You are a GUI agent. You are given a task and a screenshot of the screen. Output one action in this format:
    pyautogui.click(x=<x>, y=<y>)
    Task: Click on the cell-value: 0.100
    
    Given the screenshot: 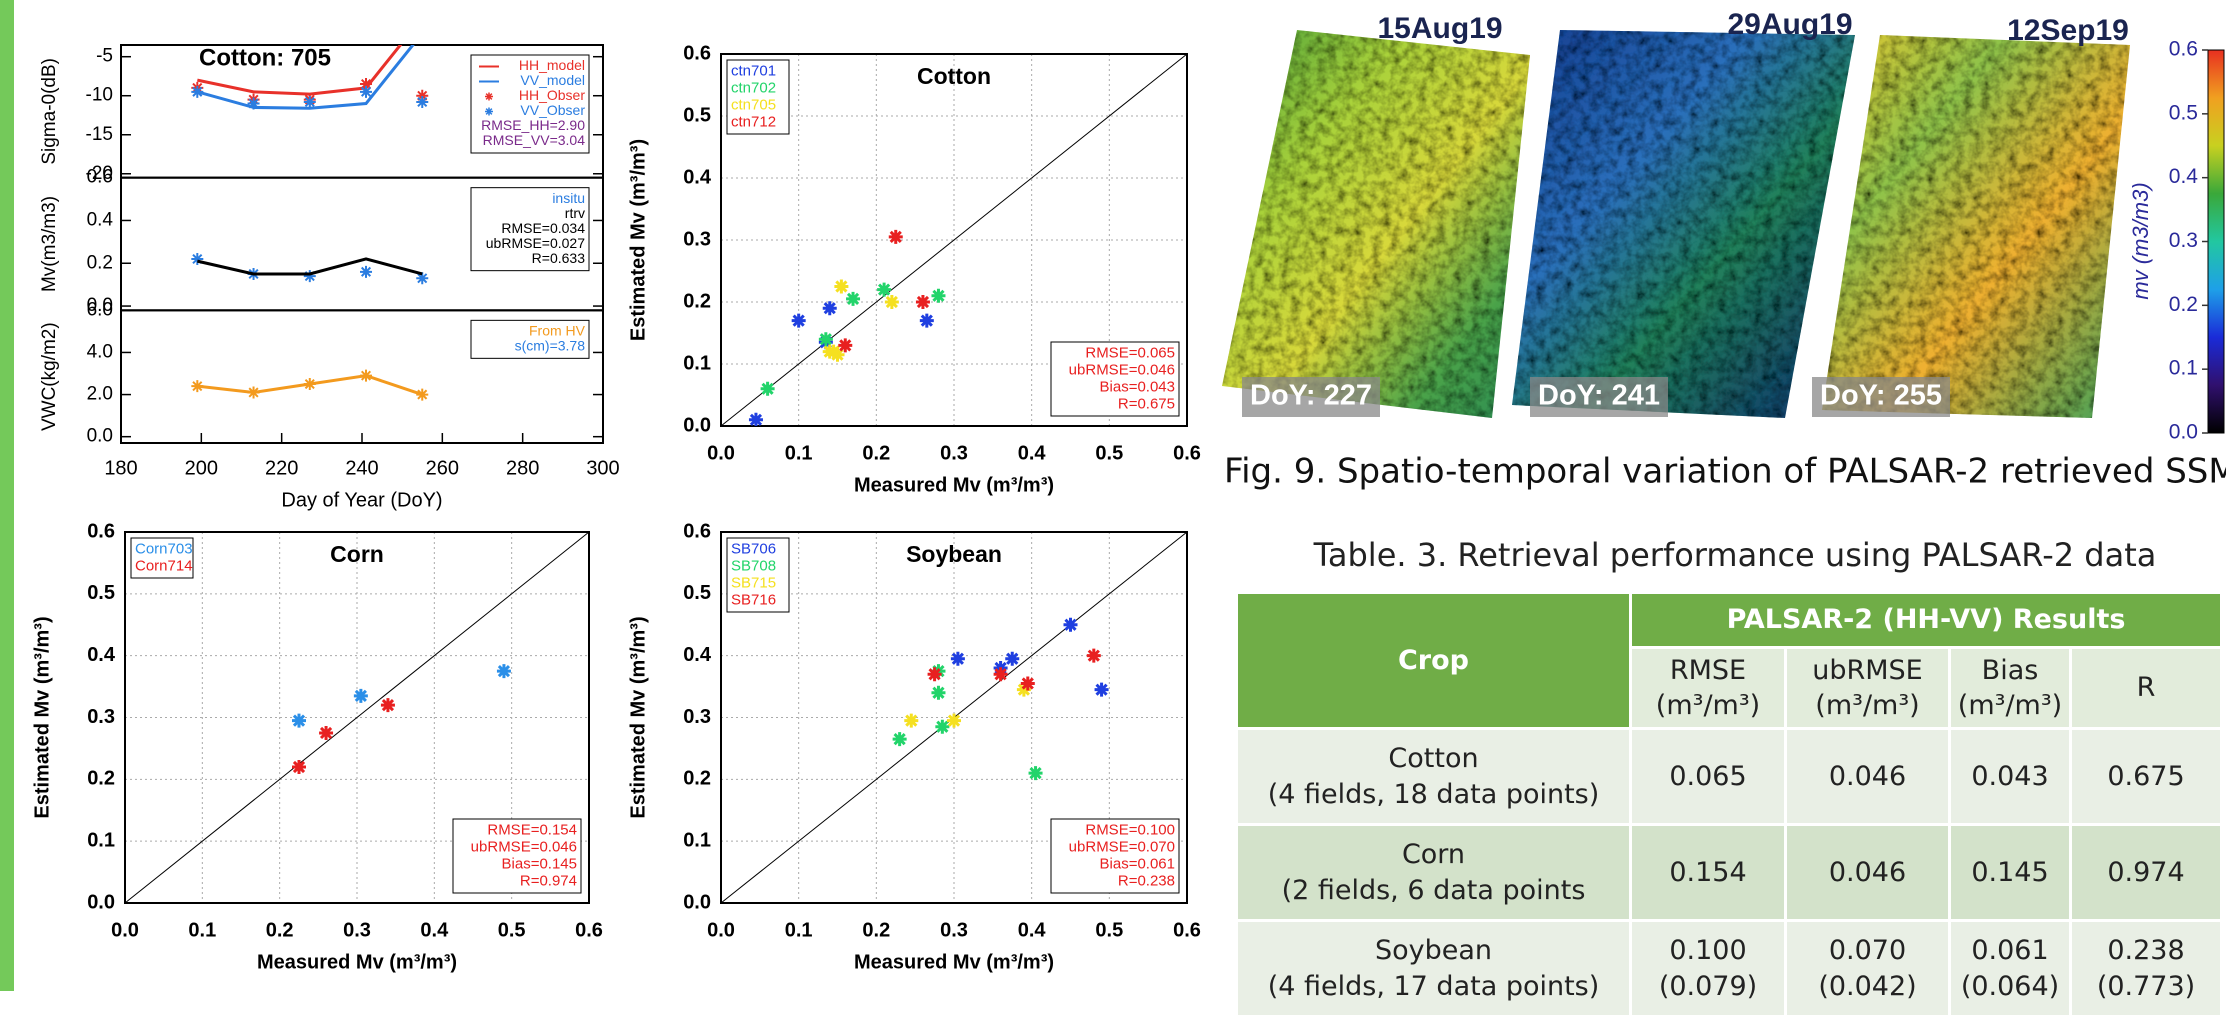 What is the action you would take?
    pyautogui.click(x=1708, y=951)
    